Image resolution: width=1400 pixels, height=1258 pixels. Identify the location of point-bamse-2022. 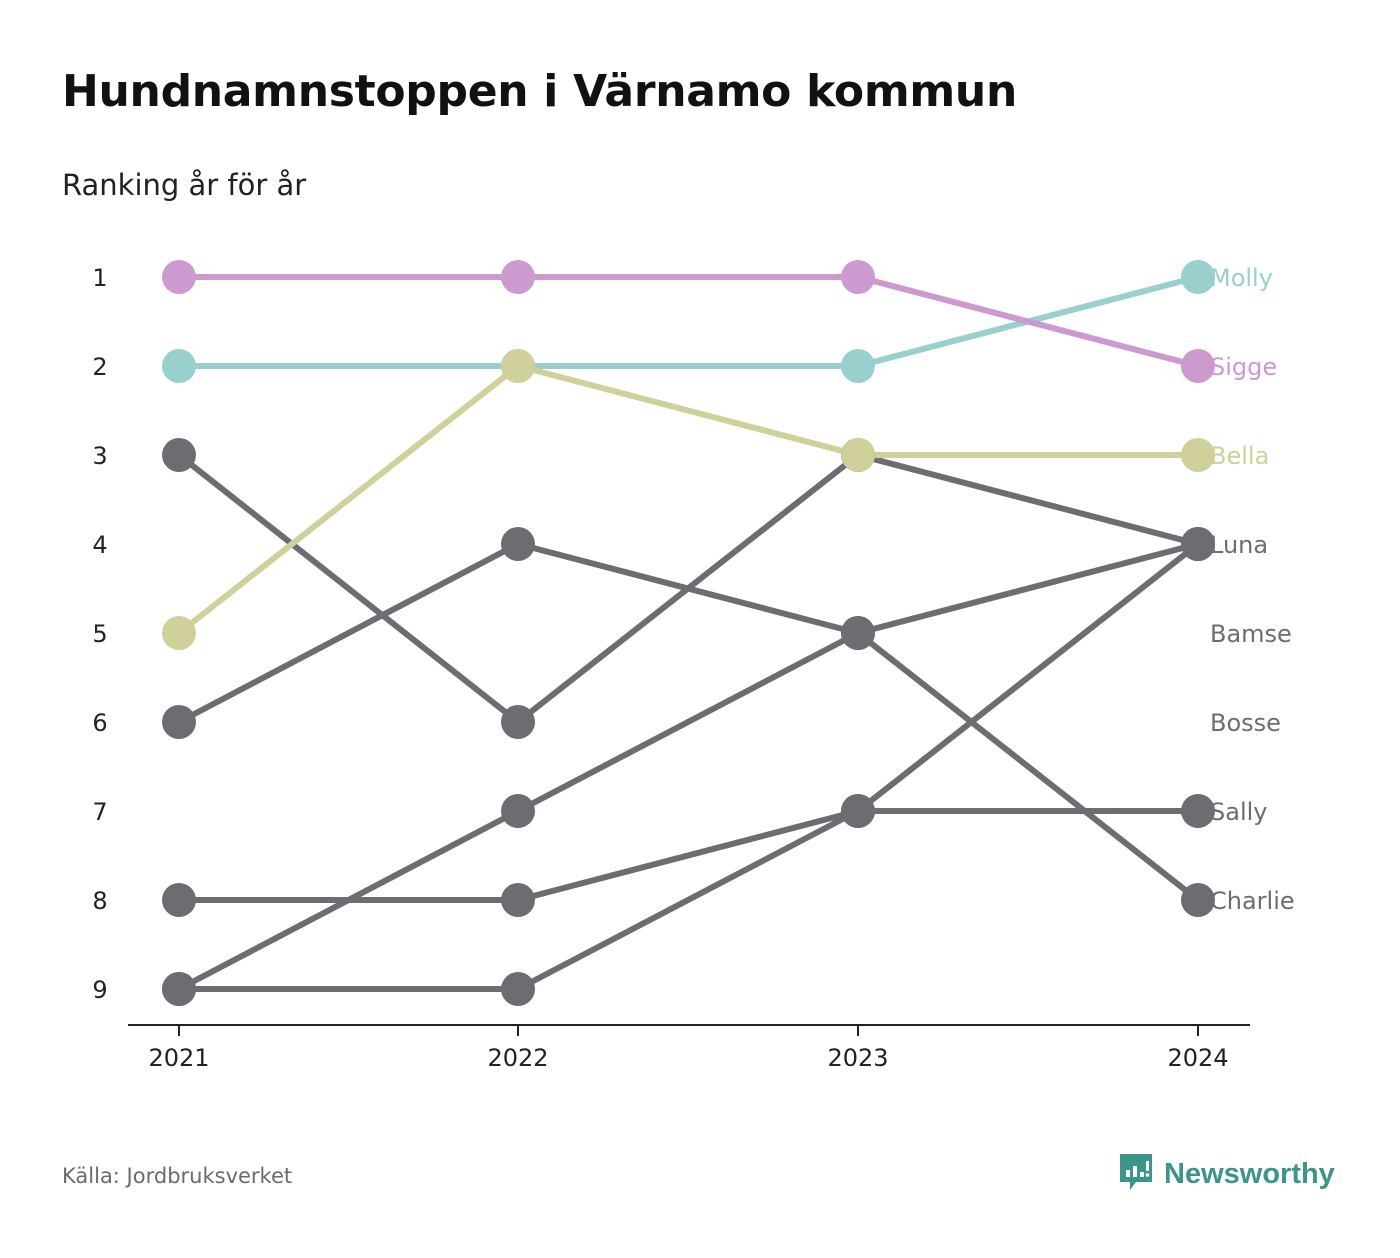
(518, 722).